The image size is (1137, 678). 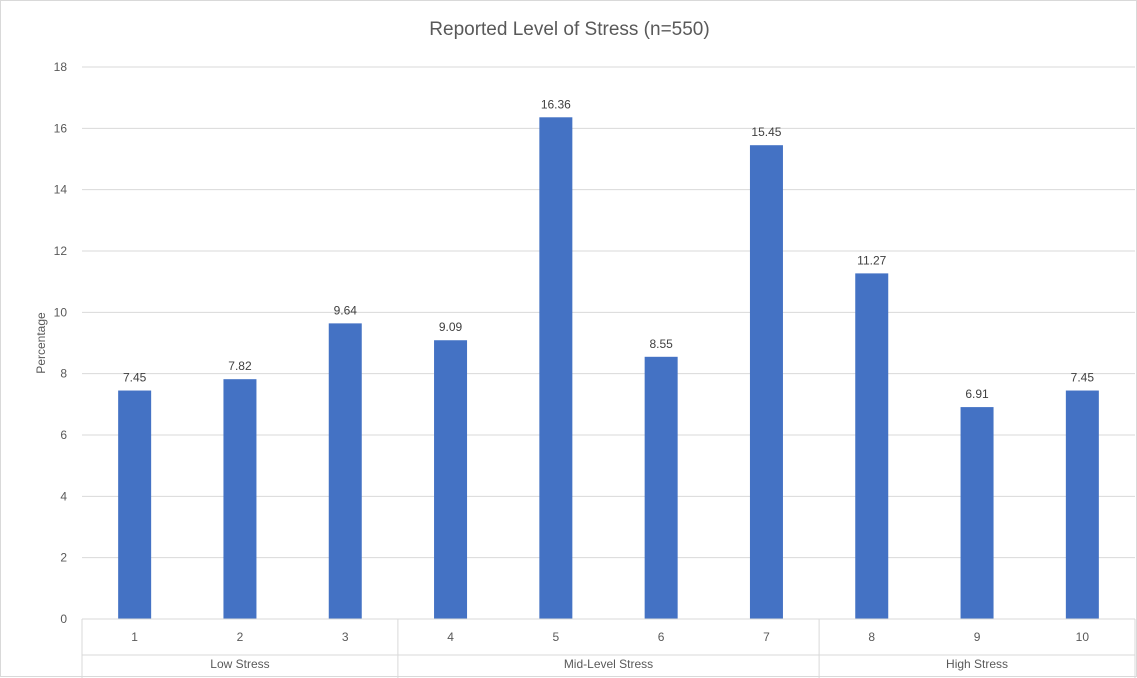 I want to click on x-tick-label: 8, so click(x=871, y=637).